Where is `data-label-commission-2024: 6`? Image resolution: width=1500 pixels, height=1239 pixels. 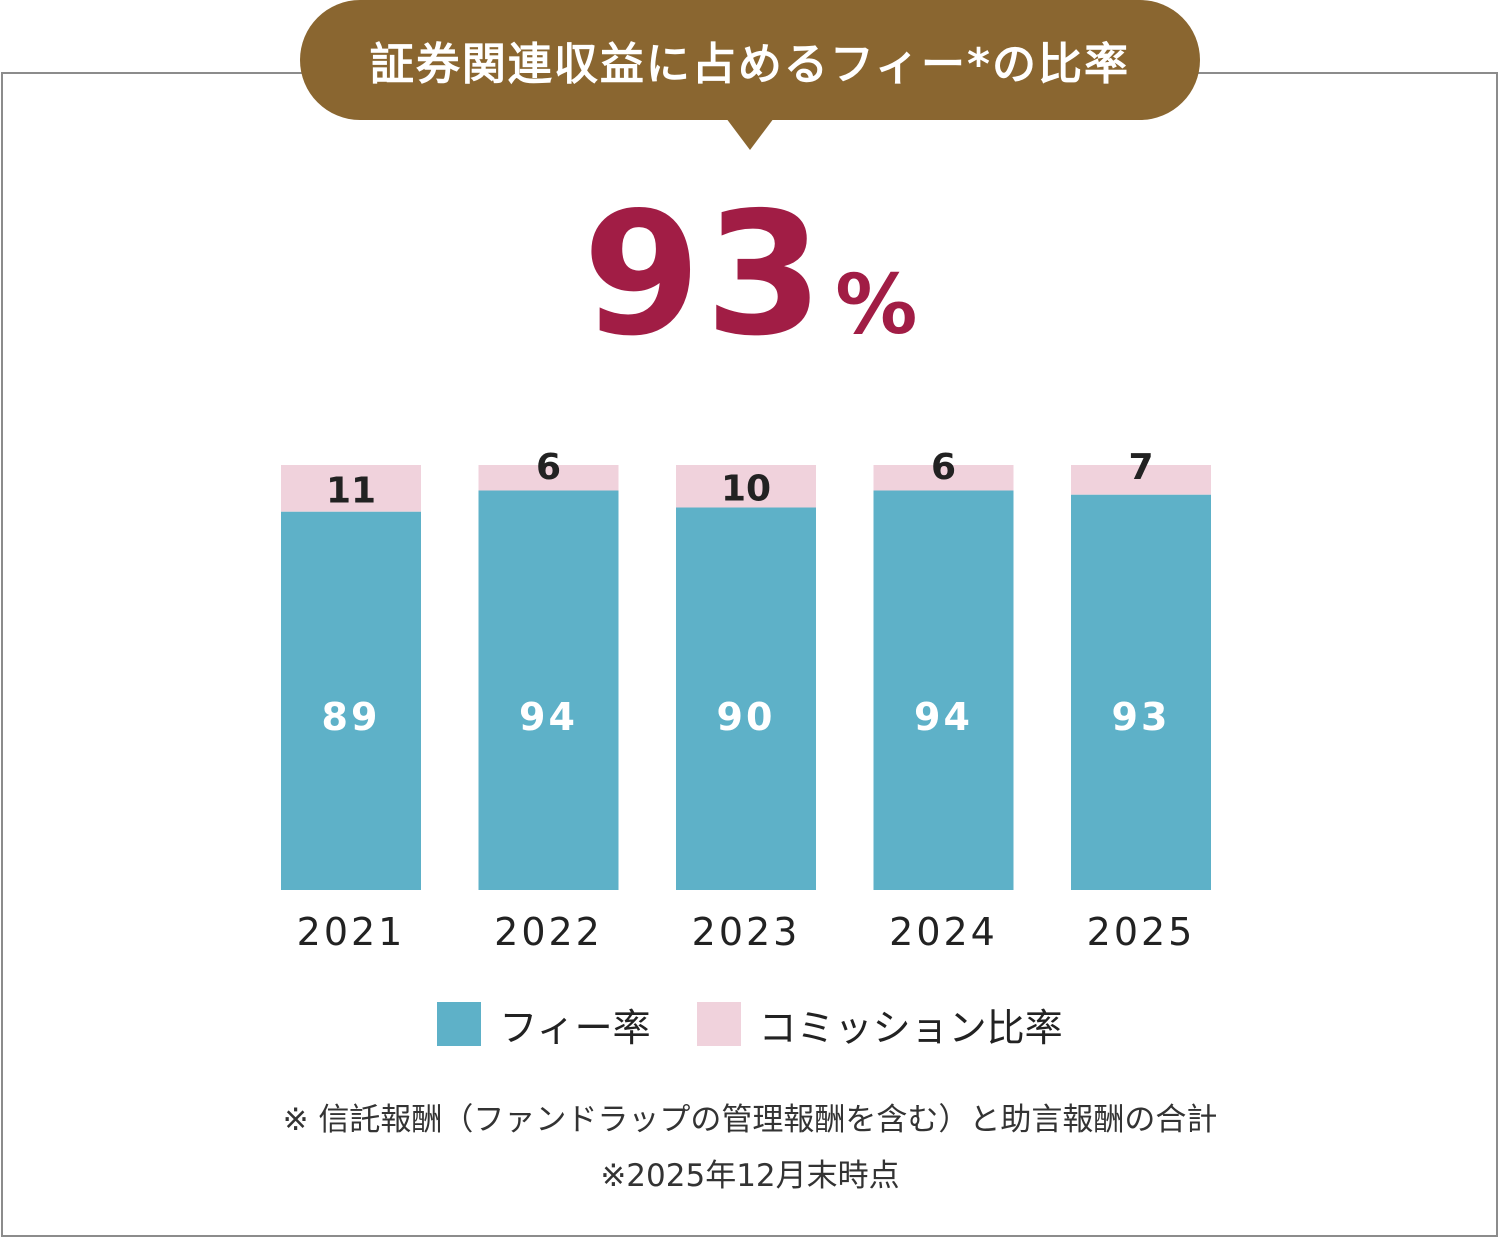 data-label-commission-2024: 6 is located at coordinates (943, 467).